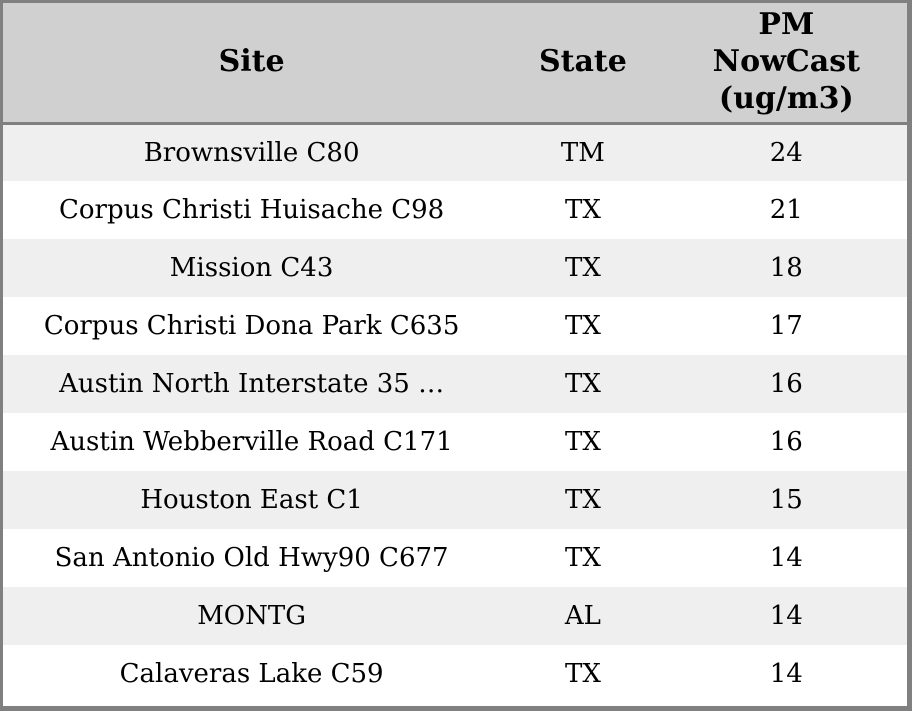 The image size is (912, 711). Describe the element at coordinates (583, 64) in the screenshot. I see `col-header-state: State` at that location.